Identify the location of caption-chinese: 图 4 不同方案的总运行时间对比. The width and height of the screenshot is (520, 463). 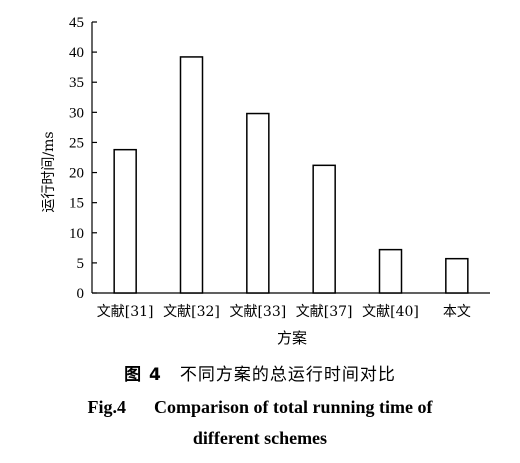
(260, 372).